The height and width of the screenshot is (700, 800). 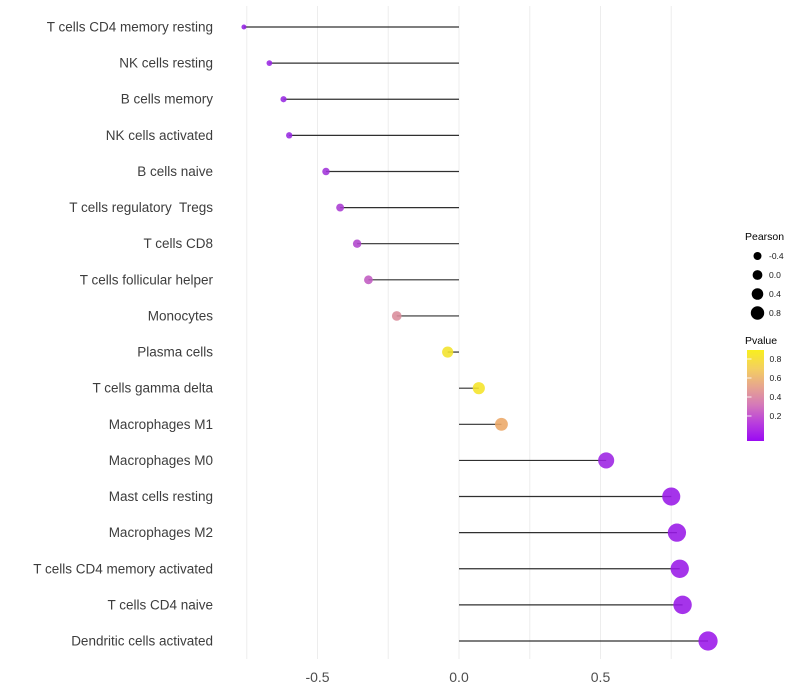 What do you see at coordinates (776, 397) in the screenshot?
I see `pvalue-tick-label: 0.4` at bounding box center [776, 397].